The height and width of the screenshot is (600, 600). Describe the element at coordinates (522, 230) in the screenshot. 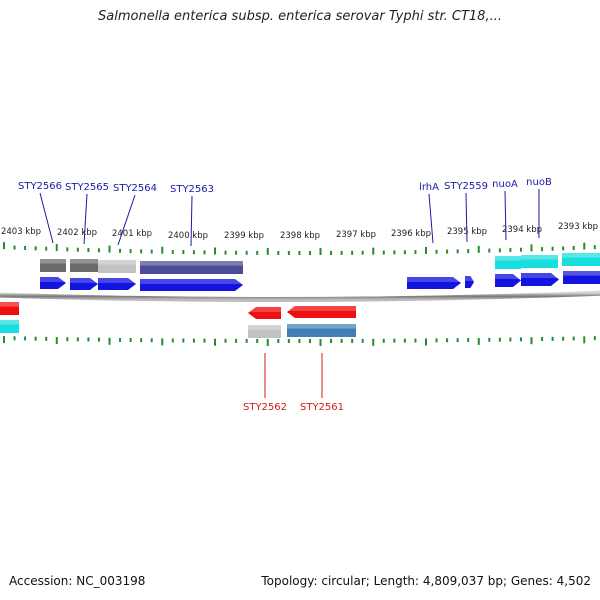

I see `kbp-label: 2394 kbp` at that location.